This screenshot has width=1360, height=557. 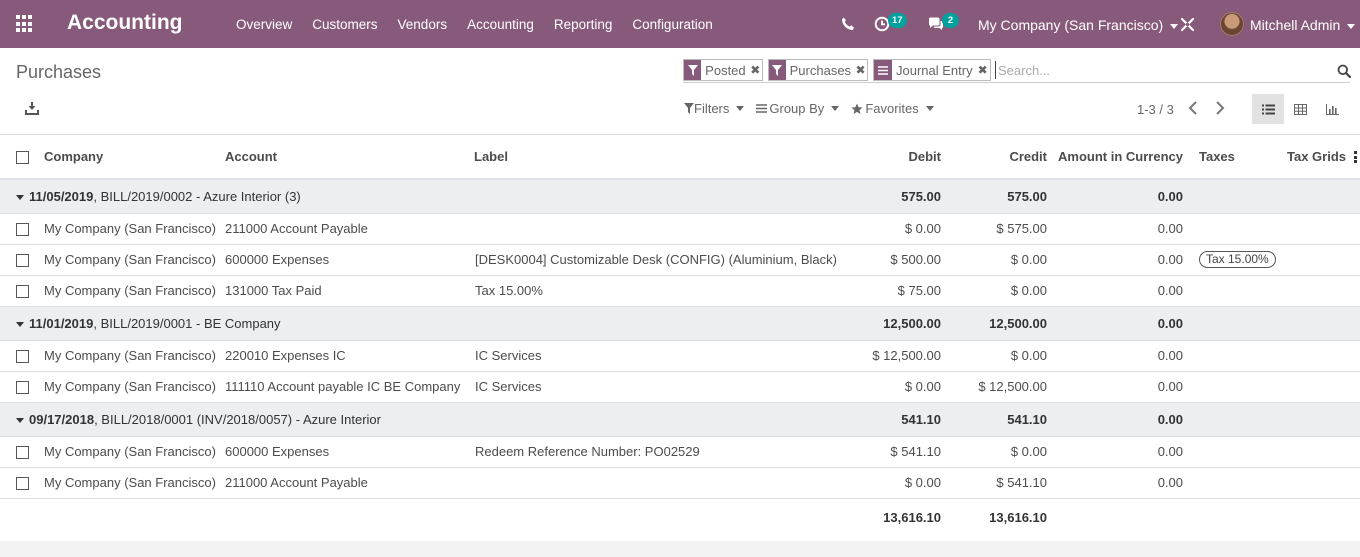 I want to click on column-header-tax-grids: Tax Grids, so click(x=1319, y=157).